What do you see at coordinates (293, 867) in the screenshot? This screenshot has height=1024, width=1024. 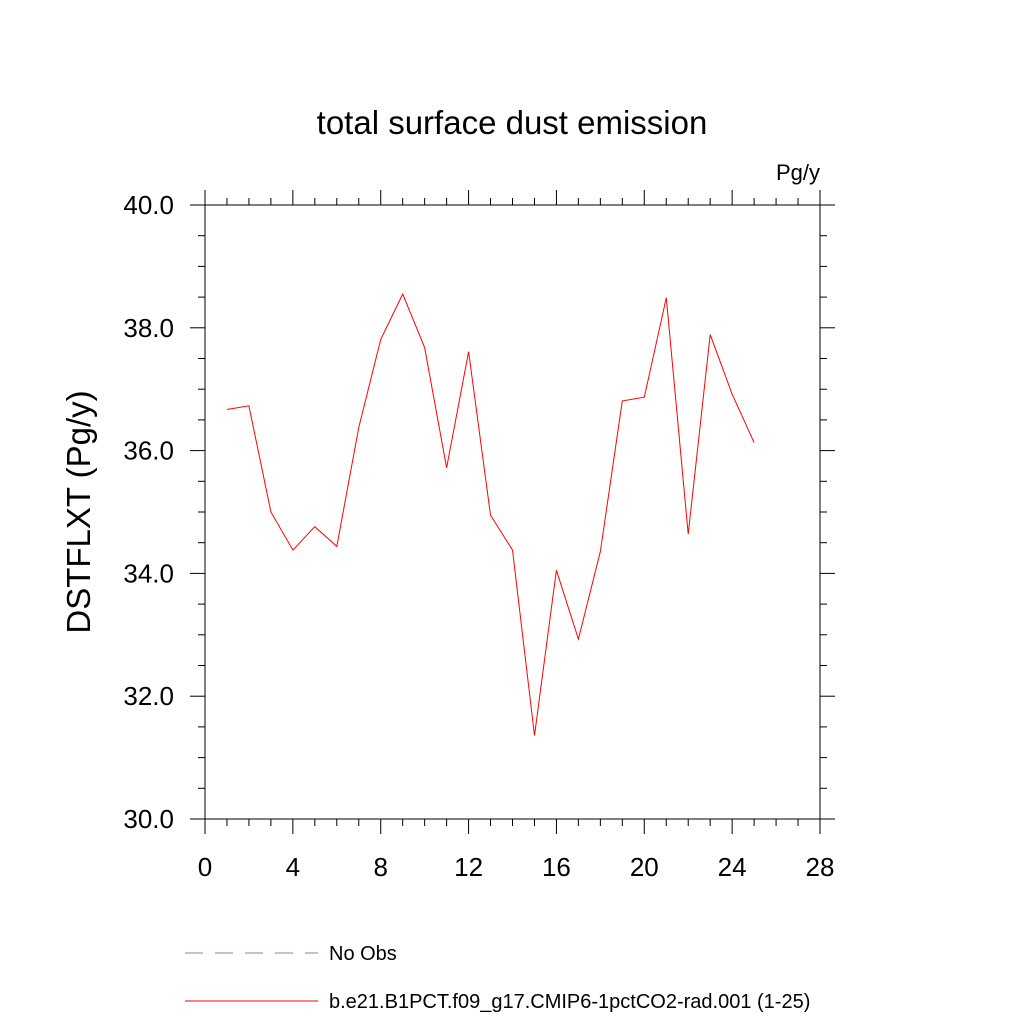 I see `x-tick-label: 4` at bounding box center [293, 867].